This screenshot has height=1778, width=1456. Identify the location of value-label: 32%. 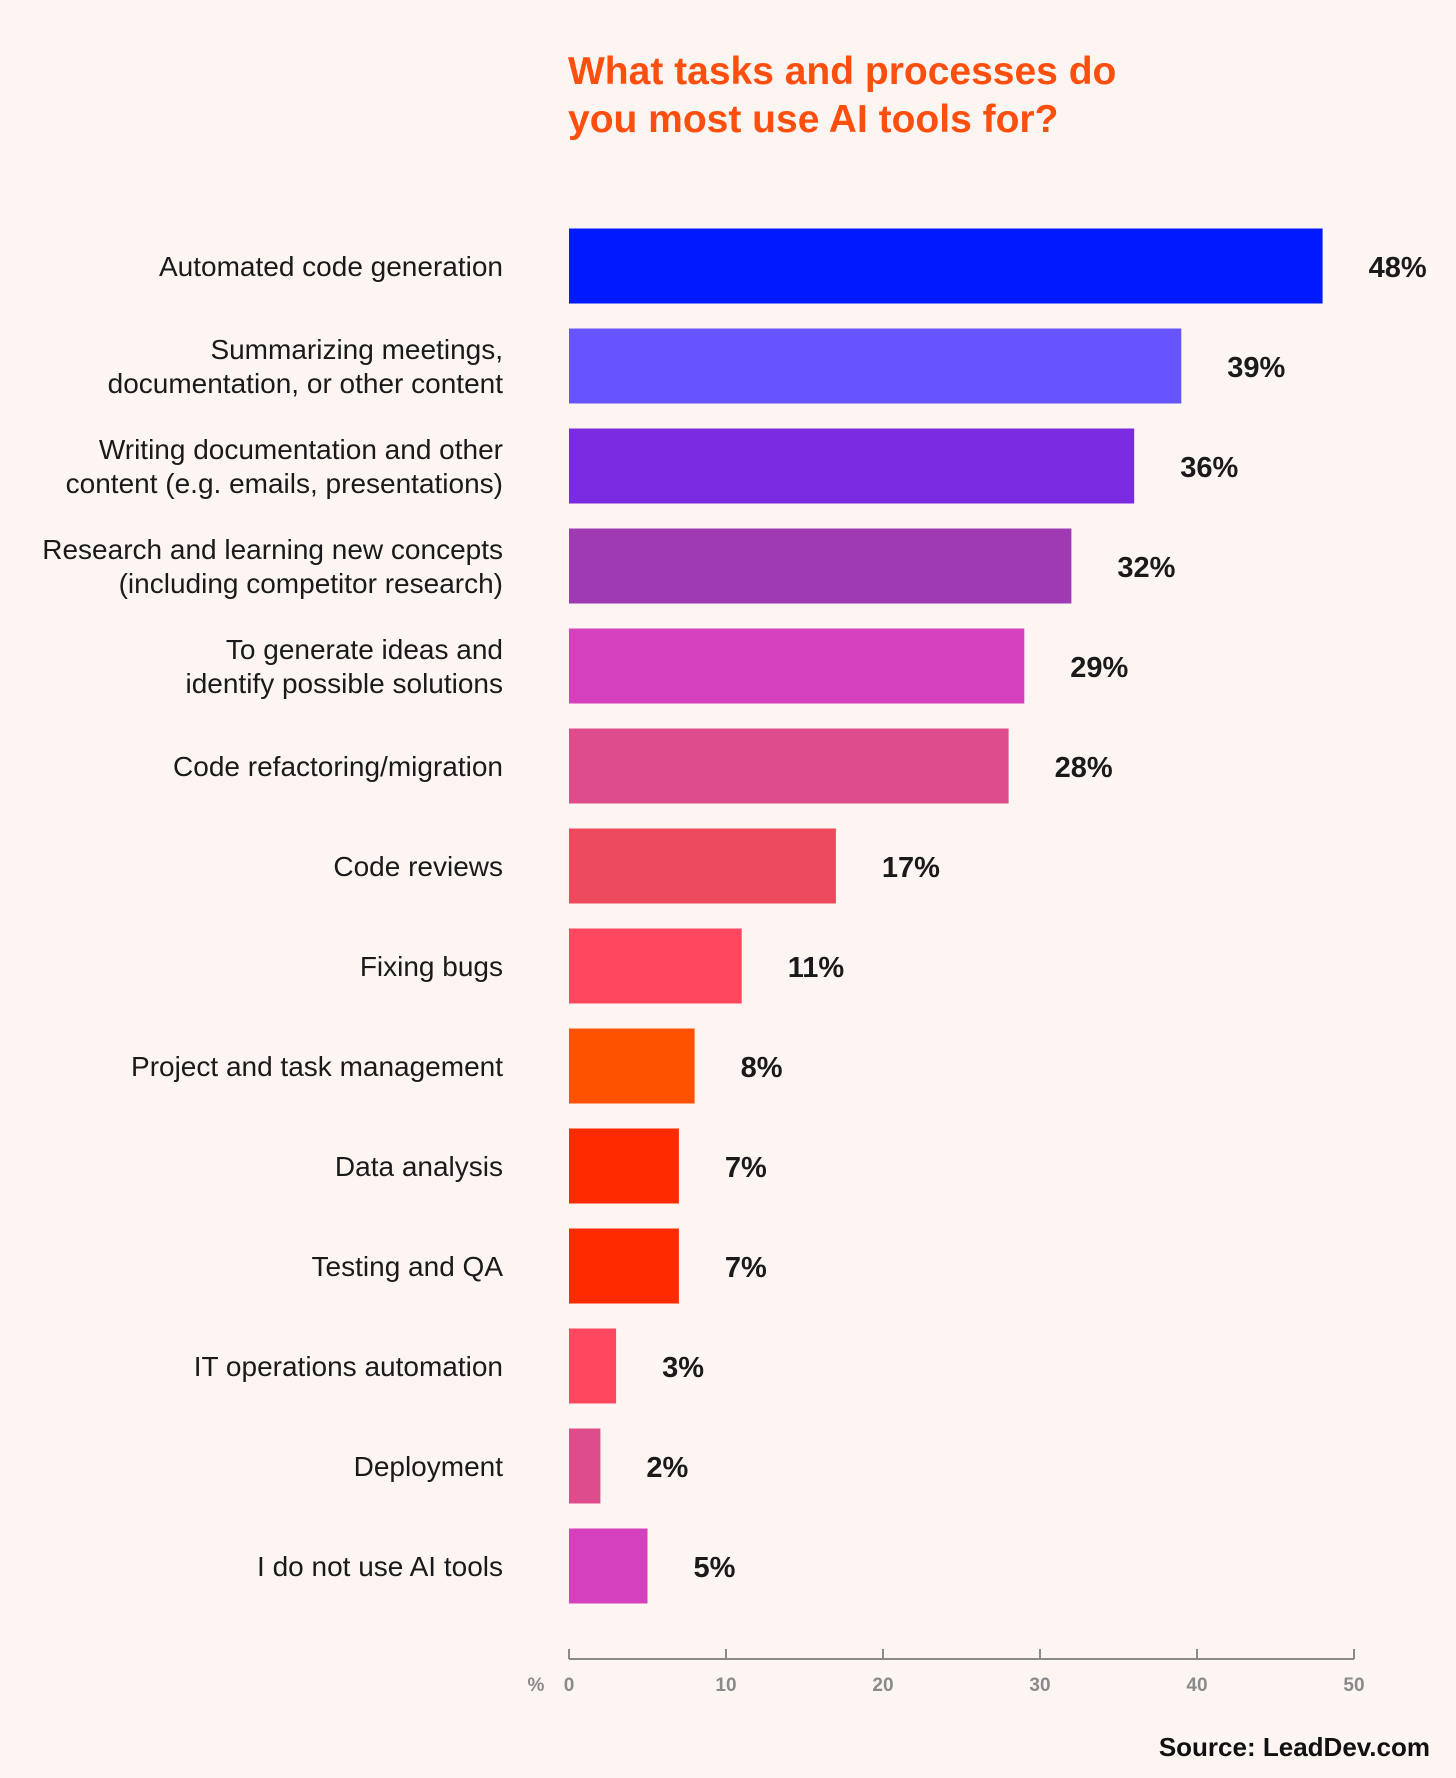
(1146, 568).